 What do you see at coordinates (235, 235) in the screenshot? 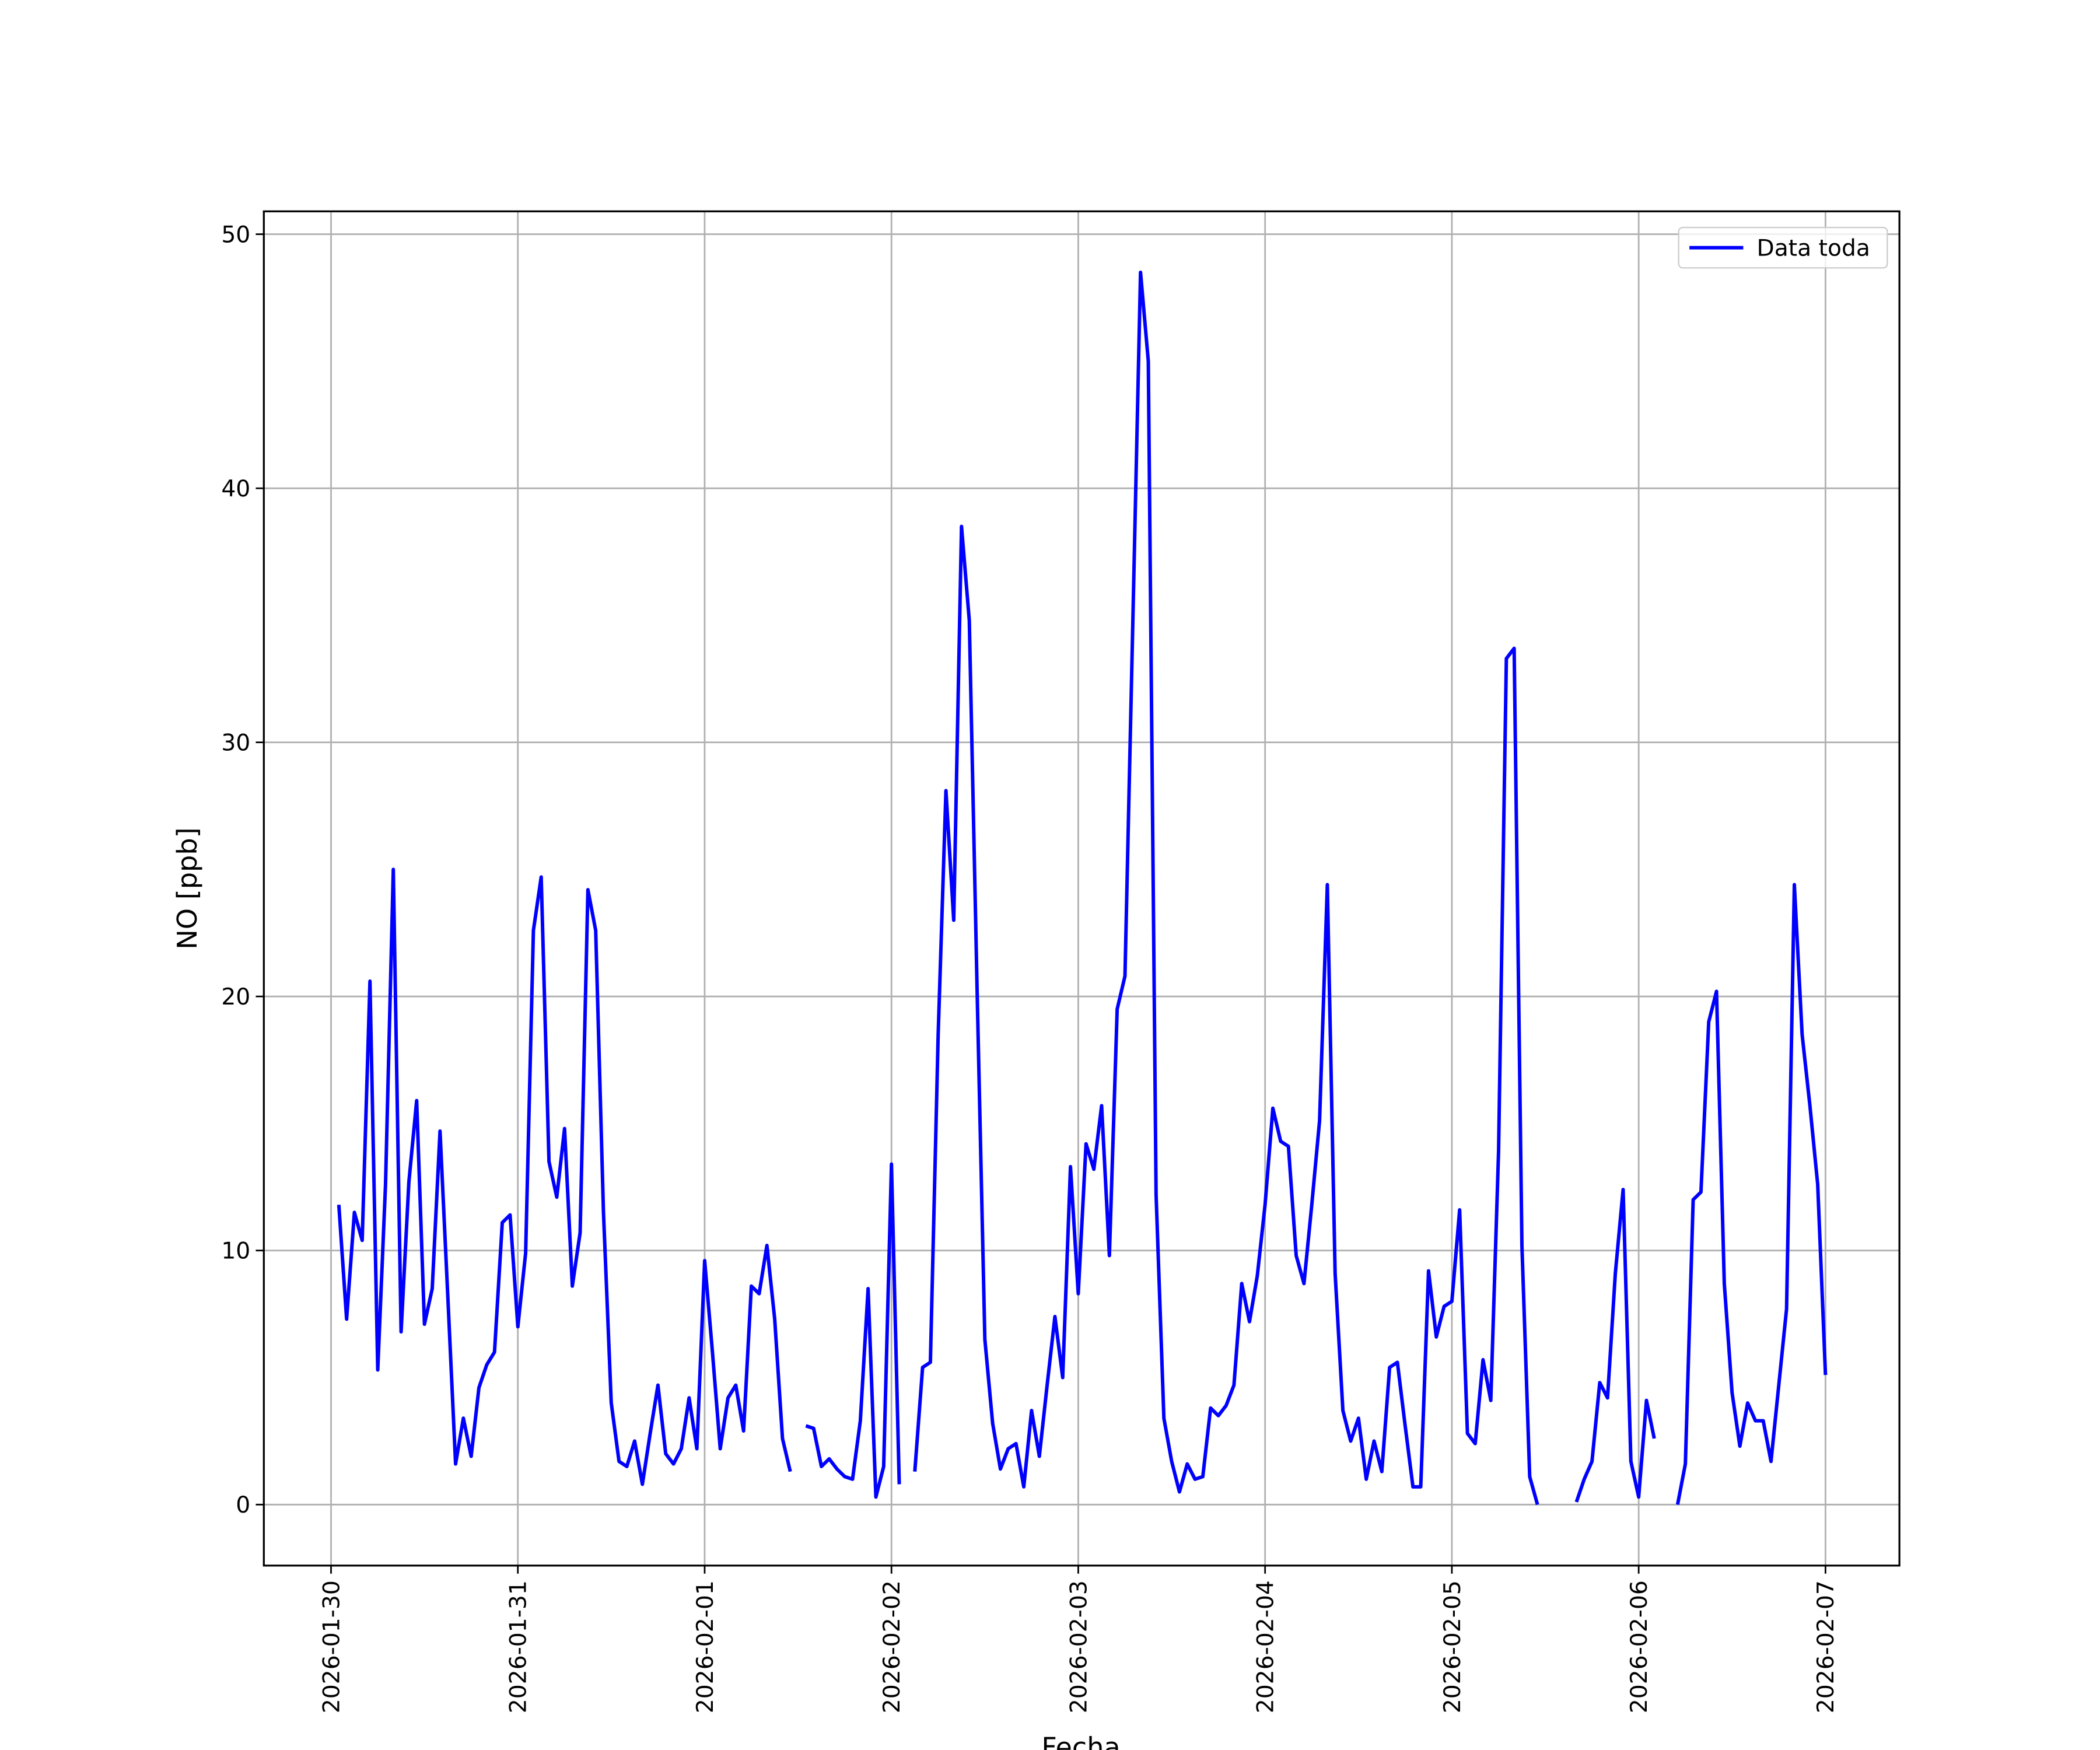
I see `y-tick-label: 50` at bounding box center [235, 235].